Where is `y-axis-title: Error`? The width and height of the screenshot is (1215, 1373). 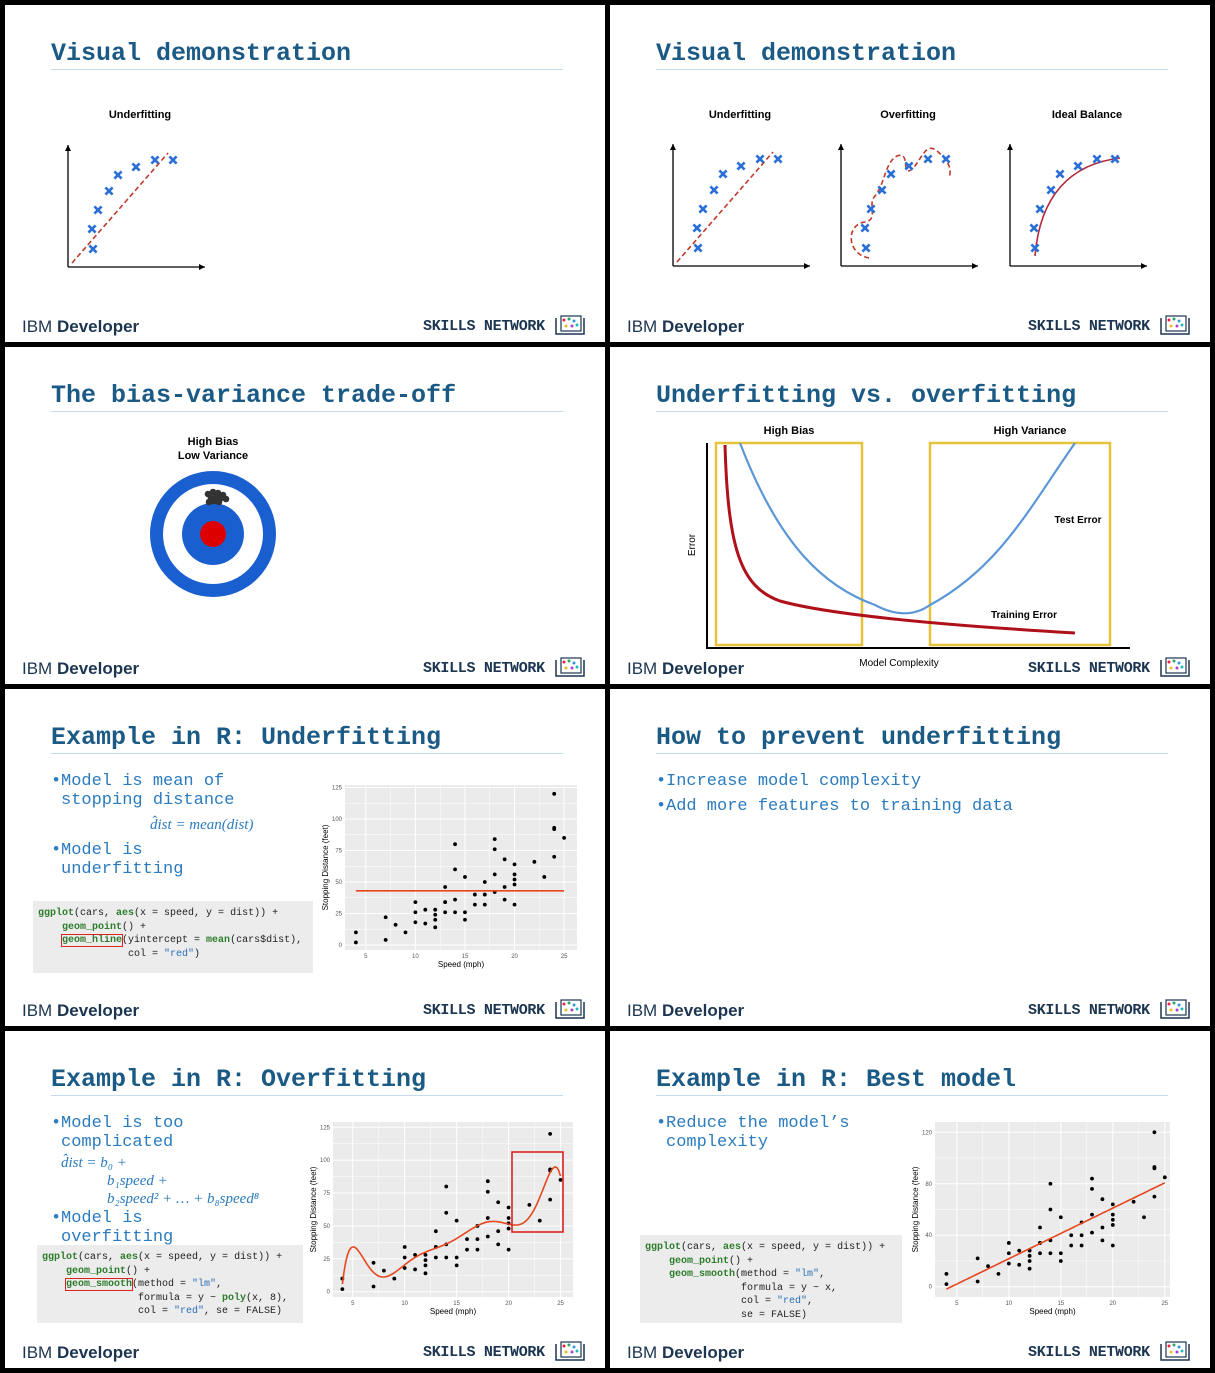 y-axis-title: Error is located at coordinates (692, 544).